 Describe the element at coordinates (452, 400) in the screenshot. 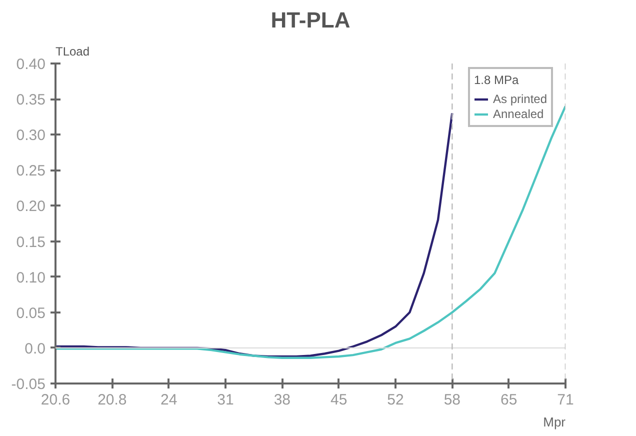

I see `x-tick-label: 58` at that location.